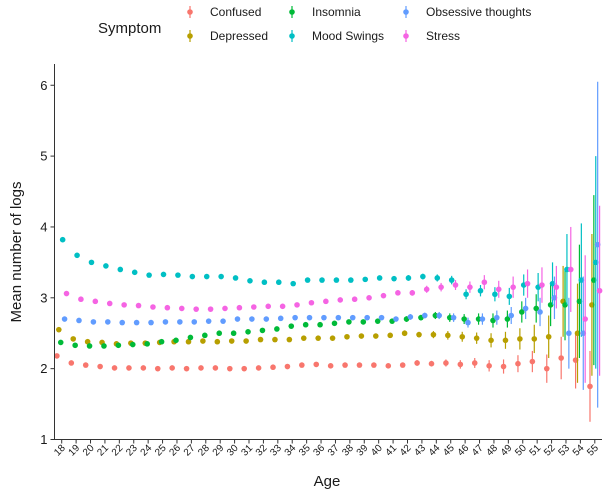 Image resolution: width=608 pixels, height=491 pixels. What do you see at coordinates (224, 12) in the screenshot?
I see `legend-item-confused: Confused` at bounding box center [224, 12].